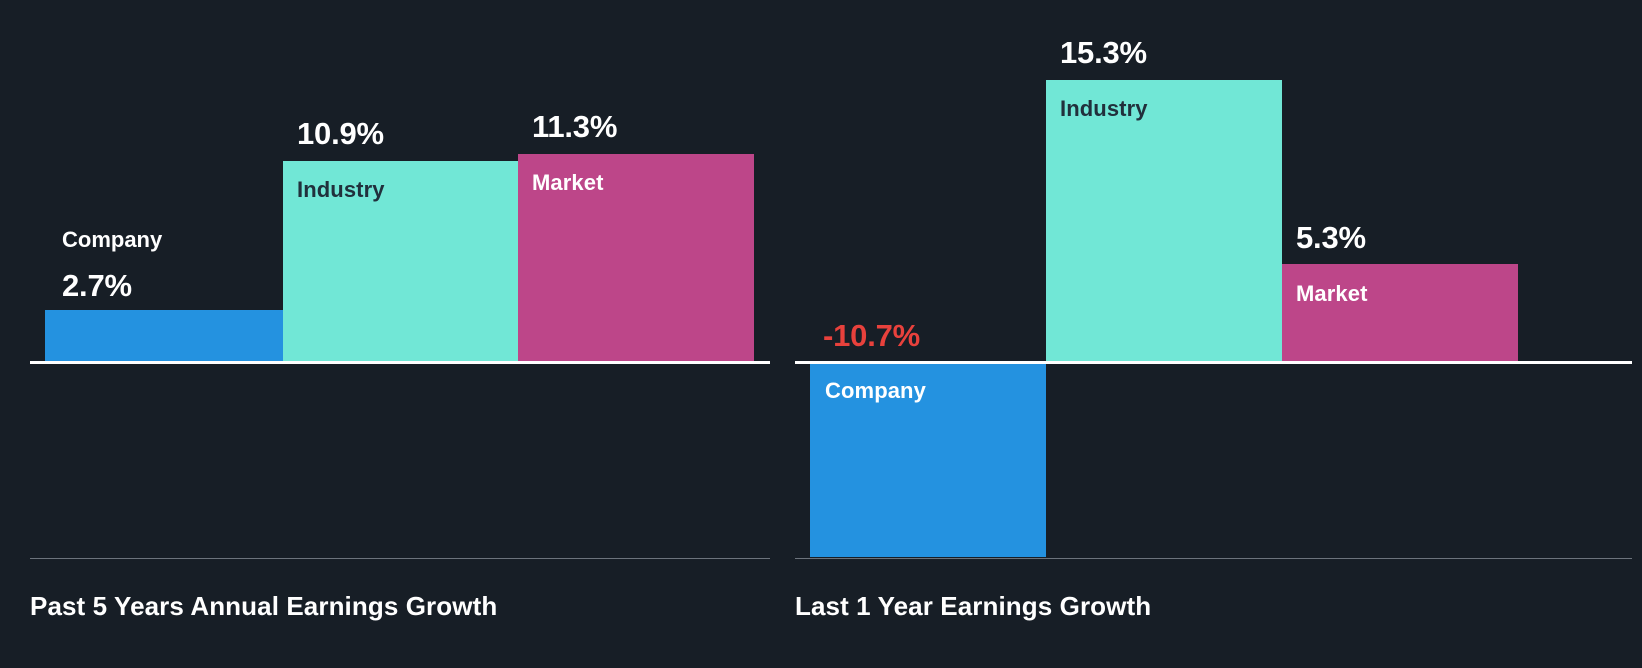  What do you see at coordinates (97, 285) in the screenshot?
I see `bar-value-company-past-5-years: 2.7%` at bounding box center [97, 285].